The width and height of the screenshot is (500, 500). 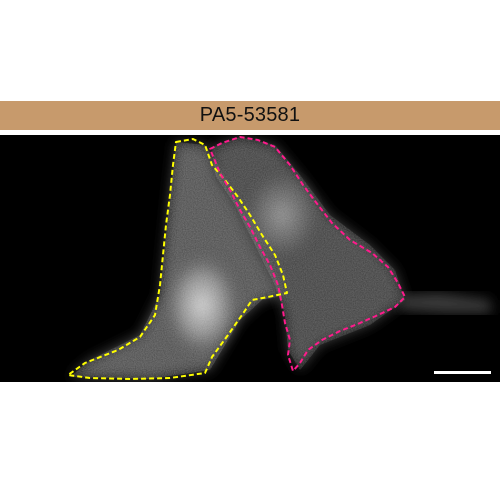 I want to click on scale-bar, so click(x=462, y=372).